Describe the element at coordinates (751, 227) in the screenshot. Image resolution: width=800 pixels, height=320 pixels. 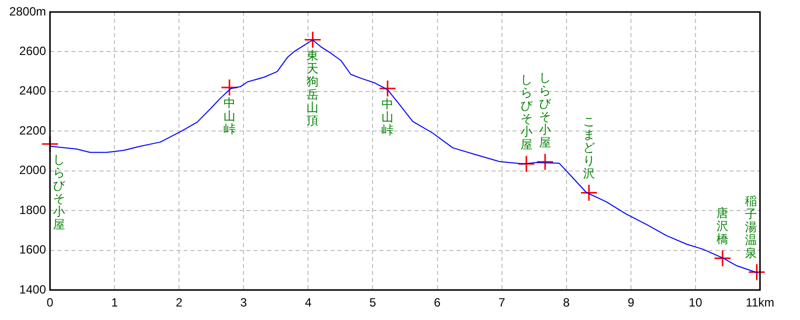
I see `annotation: 稲子湯温泉` at that location.